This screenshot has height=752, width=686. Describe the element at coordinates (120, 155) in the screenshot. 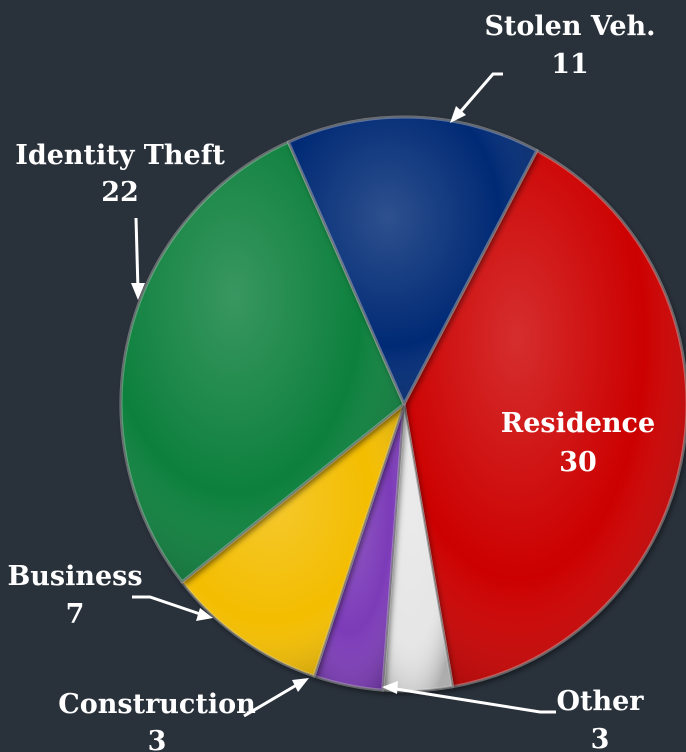

I see `label-identity-theft: Identity Theft` at that location.